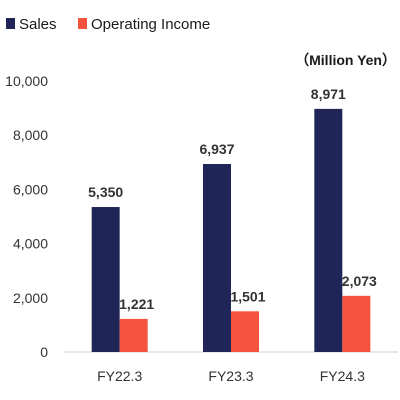 This screenshot has height=400, width=400. What do you see at coordinates (30, 244) in the screenshot?
I see `y-tick-label: 4,000` at bounding box center [30, 244].